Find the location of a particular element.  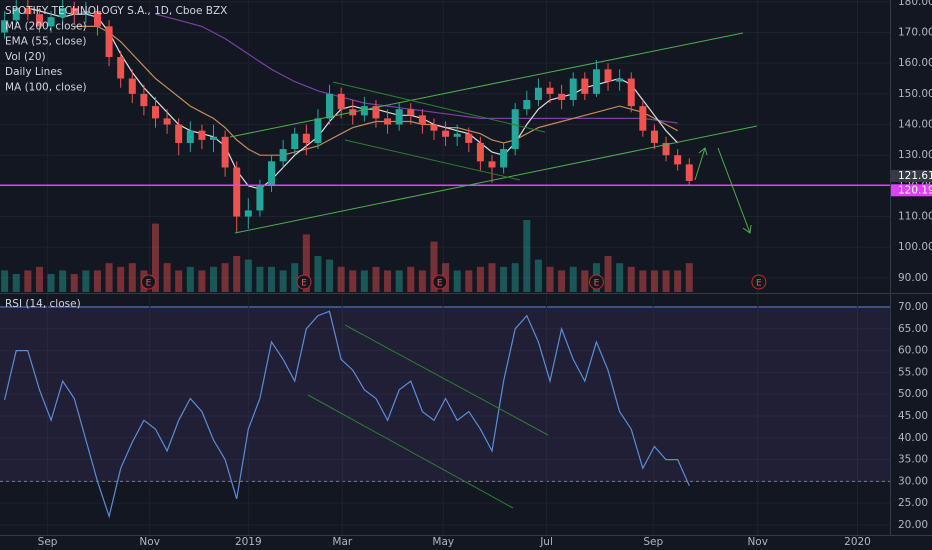

legend-entry: EMA (55, close) is located at coordinates (46, 42).